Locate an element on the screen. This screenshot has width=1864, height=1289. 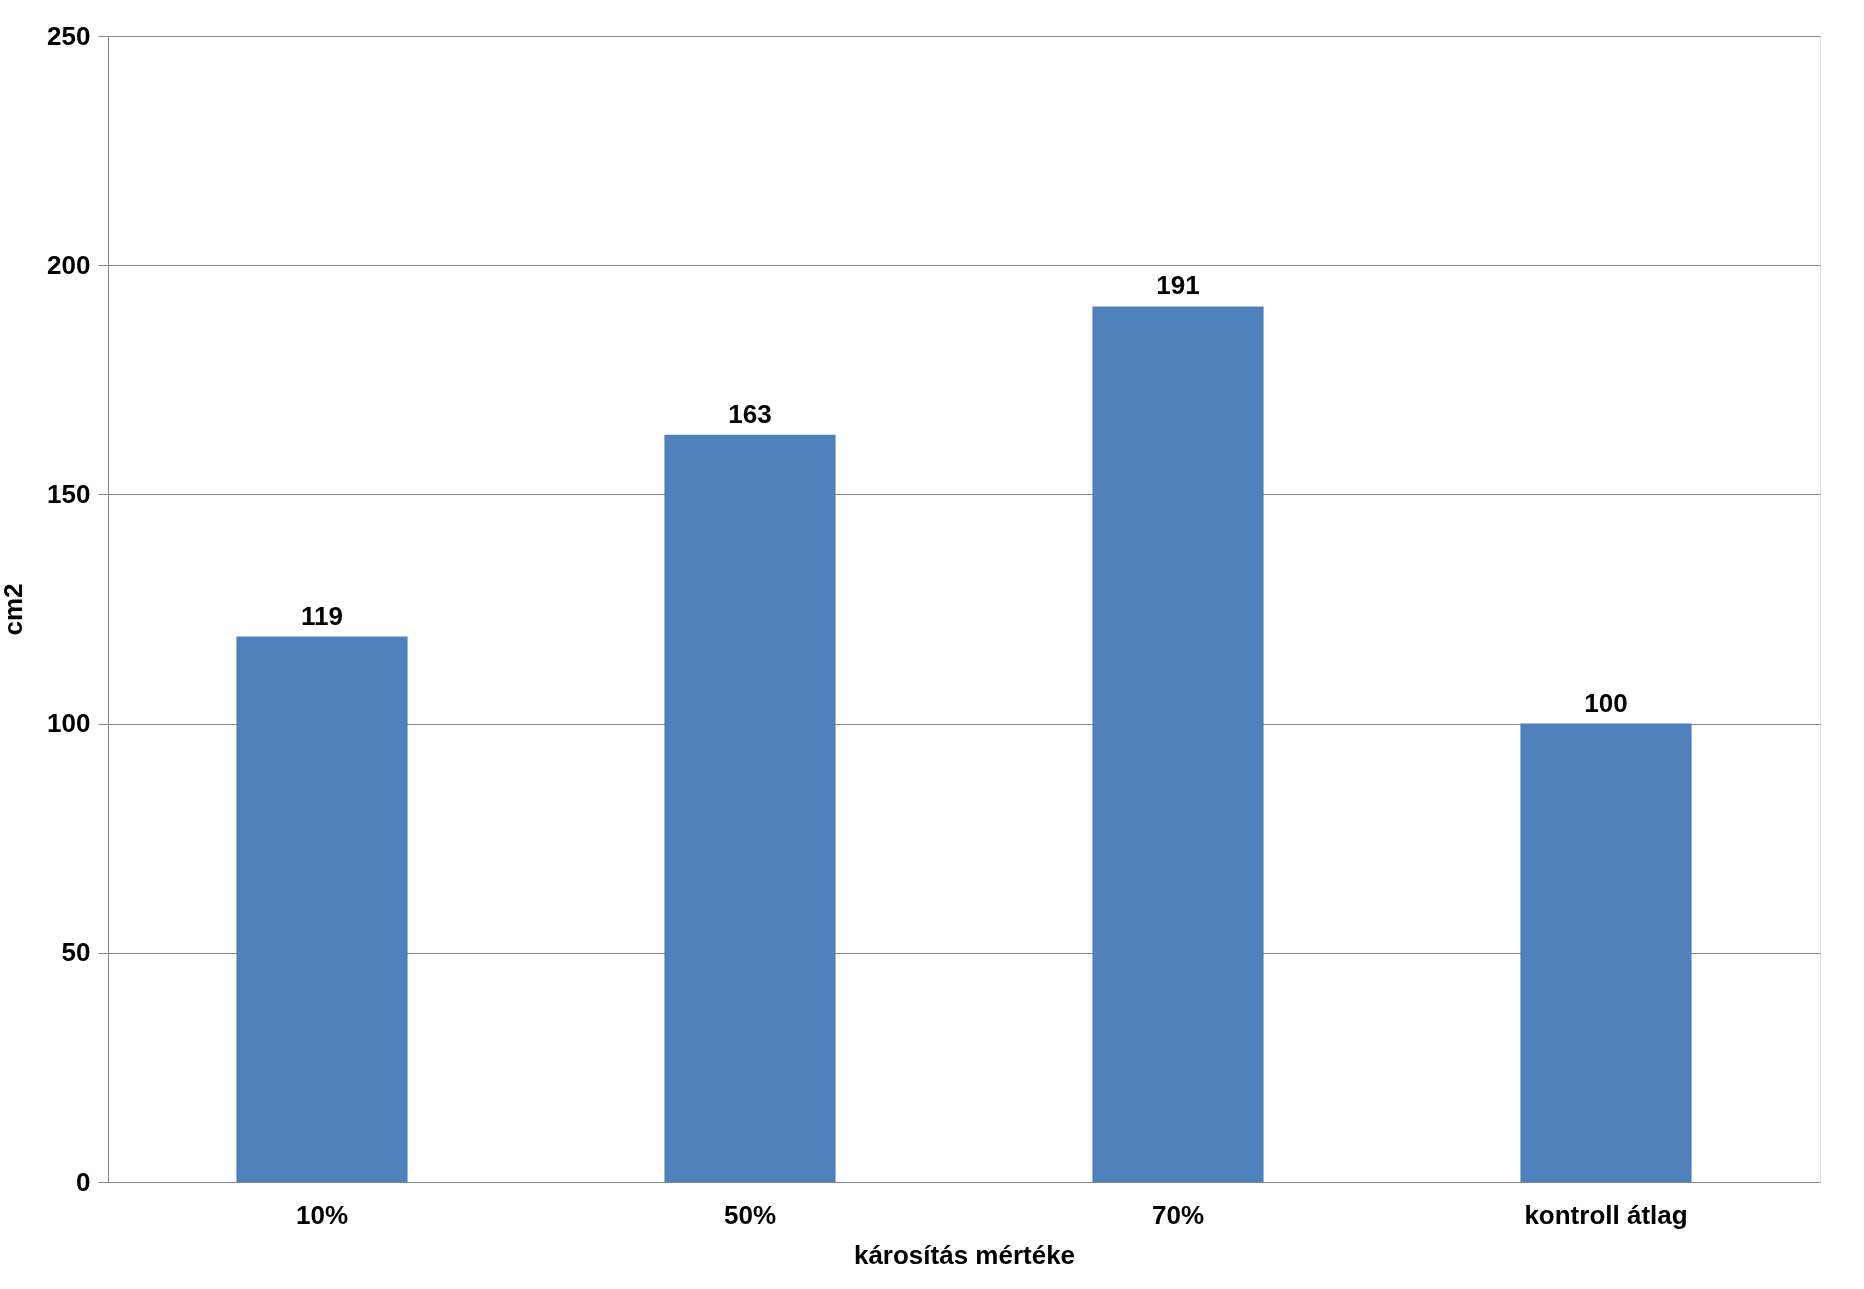
y-tick-label: 250 is located at coordinates (69, 35).